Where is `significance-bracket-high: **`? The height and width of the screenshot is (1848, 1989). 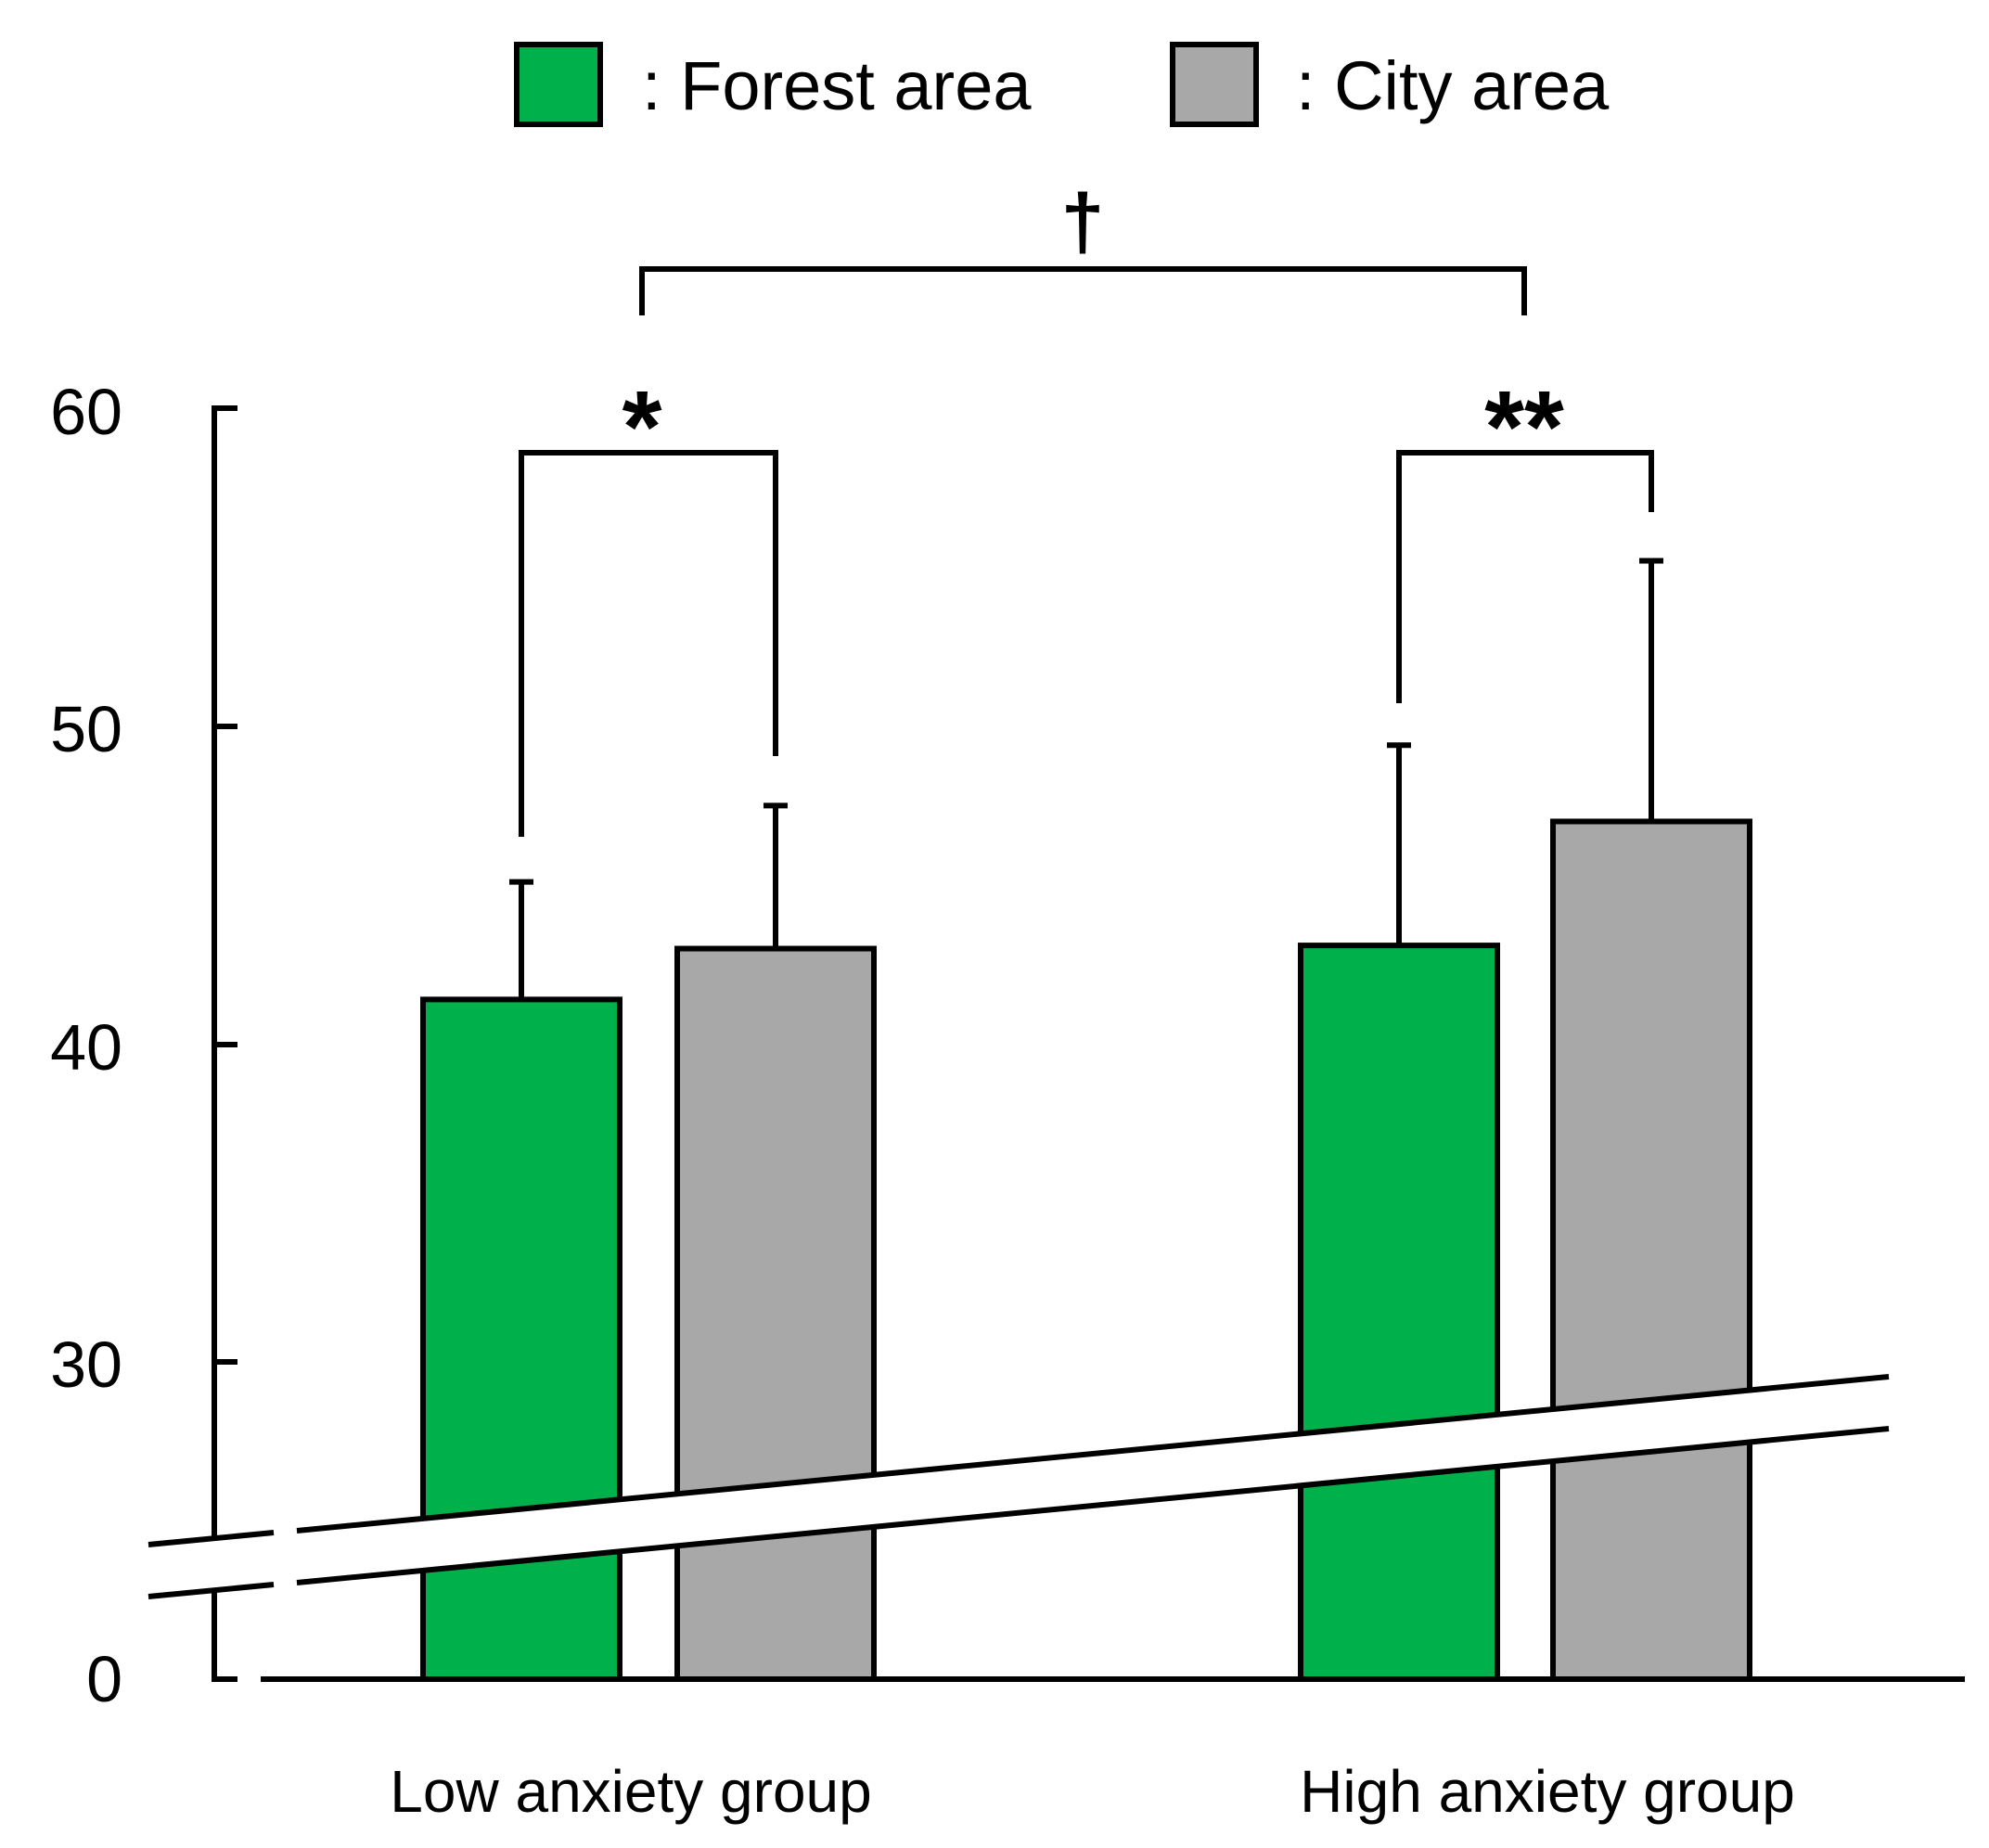
significance-bracket-high: ** is located at coordinates (1525, 536).